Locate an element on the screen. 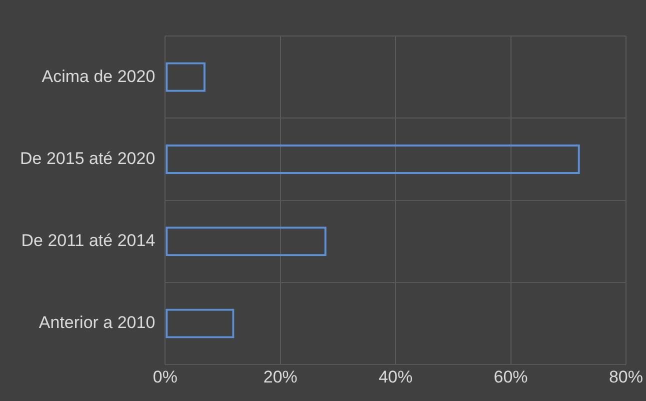  x-tick-label: 40% is located at coordinates (395, 376).